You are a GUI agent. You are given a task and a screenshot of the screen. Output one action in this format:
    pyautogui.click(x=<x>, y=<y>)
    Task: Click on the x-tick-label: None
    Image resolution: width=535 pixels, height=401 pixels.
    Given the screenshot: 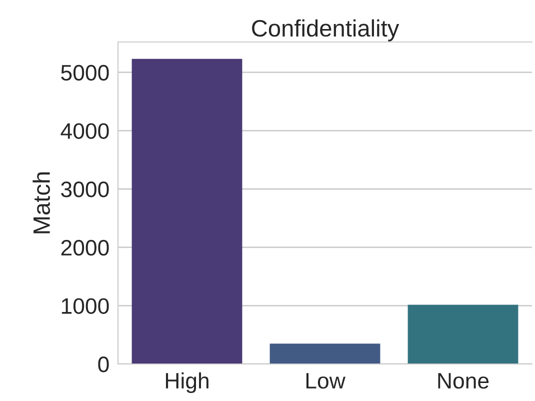 What is the action you would take?
    pyautogui.click(x=463, y=381)
    